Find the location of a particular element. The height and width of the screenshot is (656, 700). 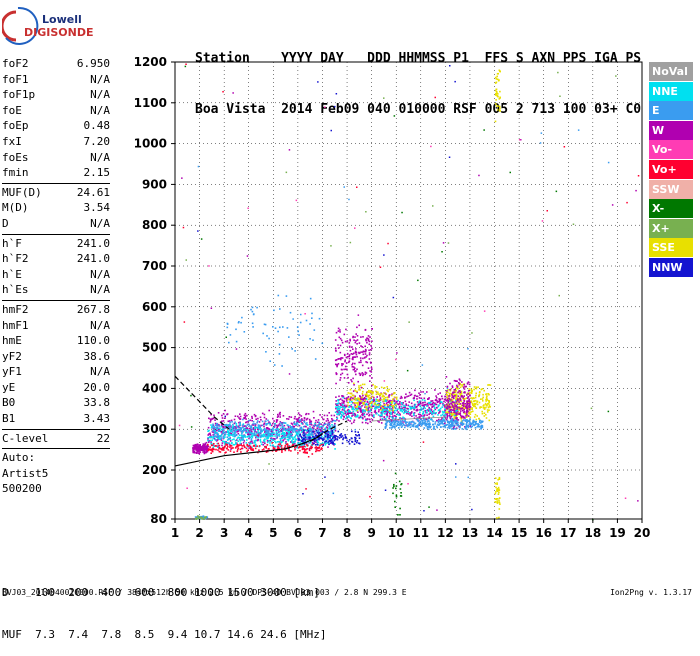

x-tick-label: 12 is located at coordinates (445, 533).